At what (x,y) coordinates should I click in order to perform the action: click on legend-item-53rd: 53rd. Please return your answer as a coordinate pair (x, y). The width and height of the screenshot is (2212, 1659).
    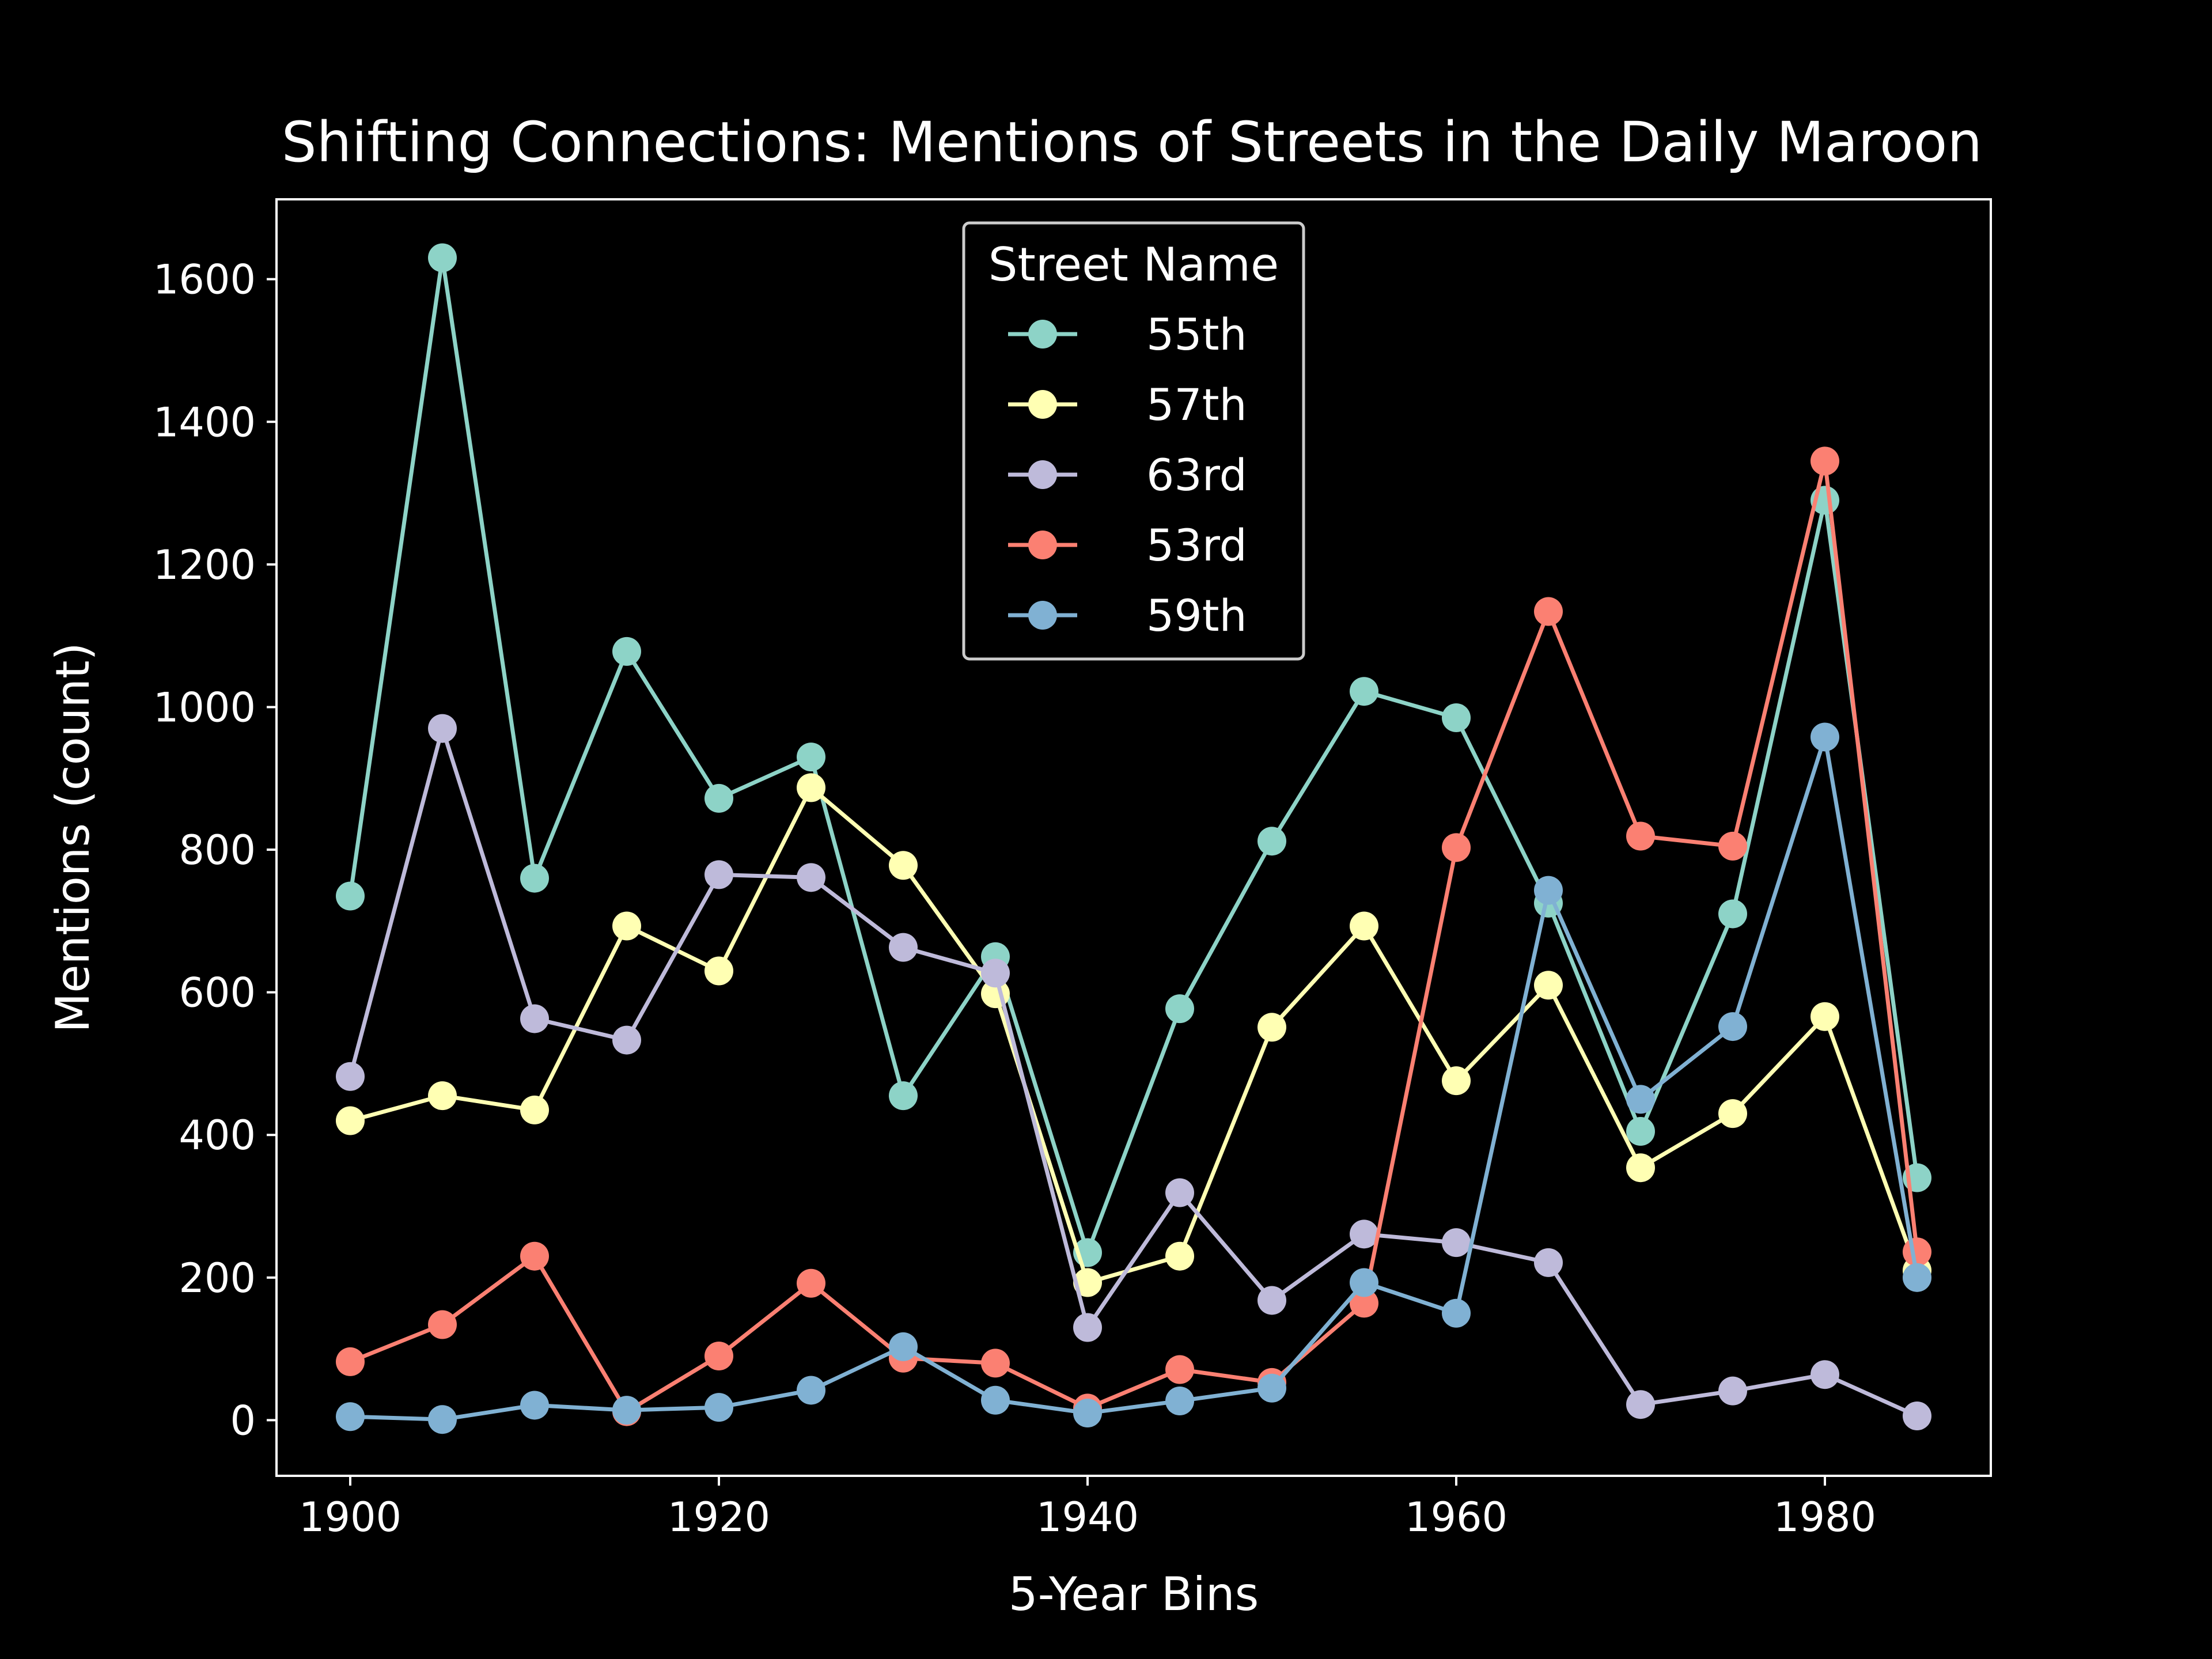
    Looking at the image, I should click on (1127, 545).